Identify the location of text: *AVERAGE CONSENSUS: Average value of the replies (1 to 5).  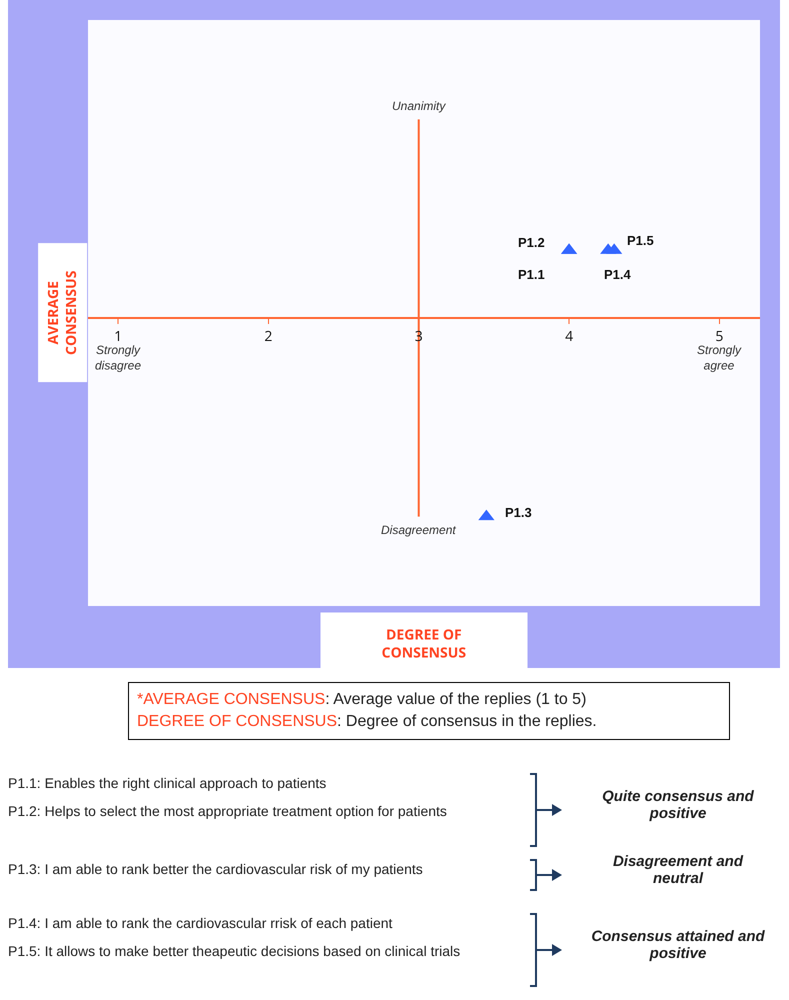
(361, 699).